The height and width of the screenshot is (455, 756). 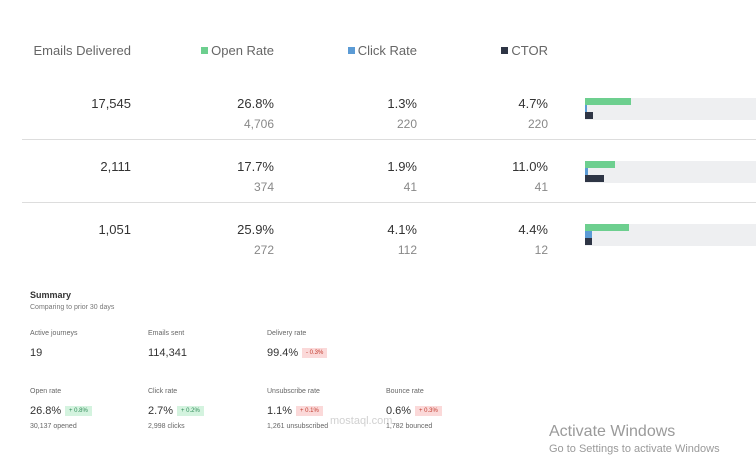 What do you see at coordinates (612, 431) in the screenshot?
I see `watermark-title: Activate Windows` at bounding box center [612, 431].